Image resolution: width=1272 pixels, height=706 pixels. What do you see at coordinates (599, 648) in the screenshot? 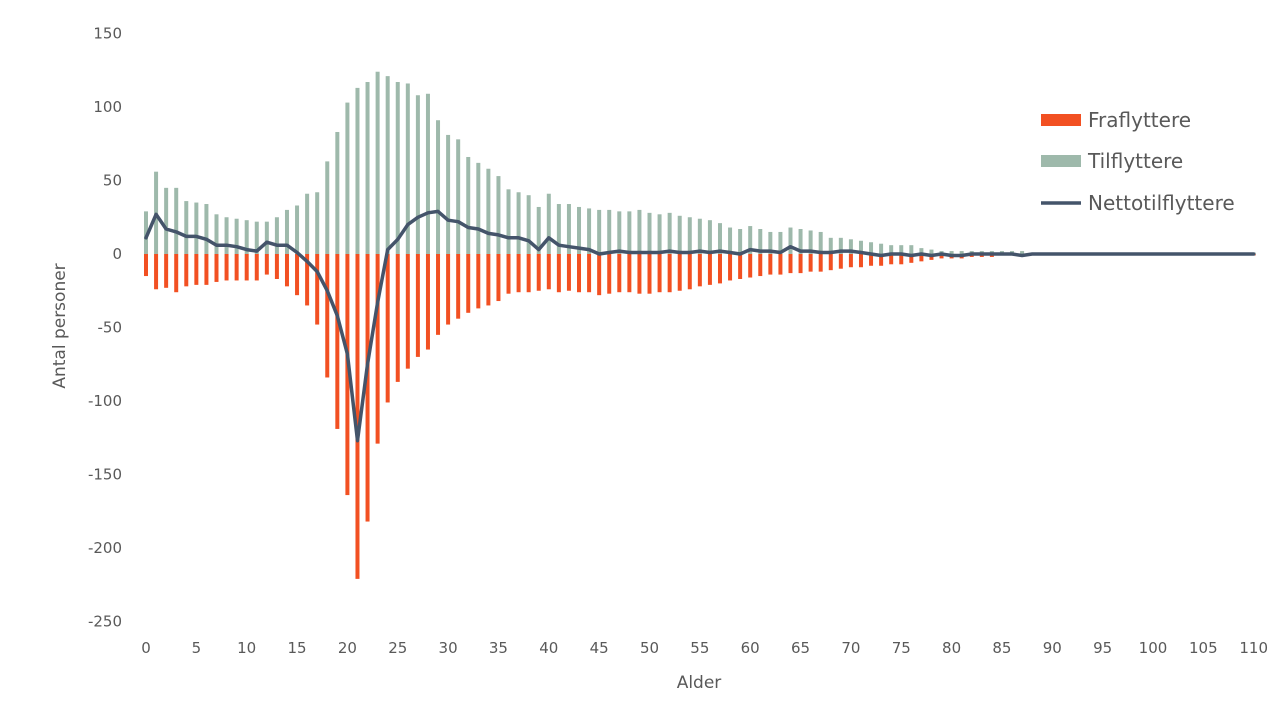
I see `x-tick-label: 45` at bounding box center [599, 648].